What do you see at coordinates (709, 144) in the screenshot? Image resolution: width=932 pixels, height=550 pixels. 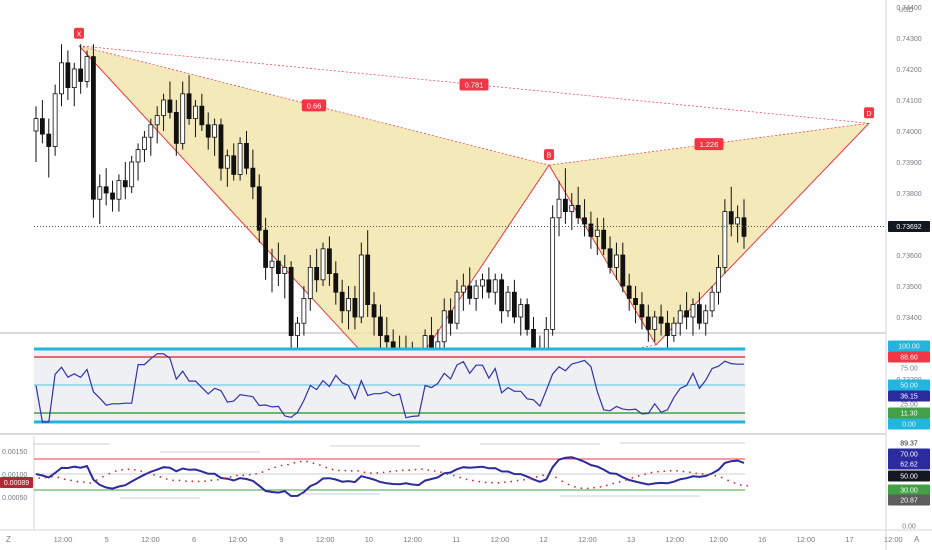 I see `ratio-badge` at bounding box center [709, 144].